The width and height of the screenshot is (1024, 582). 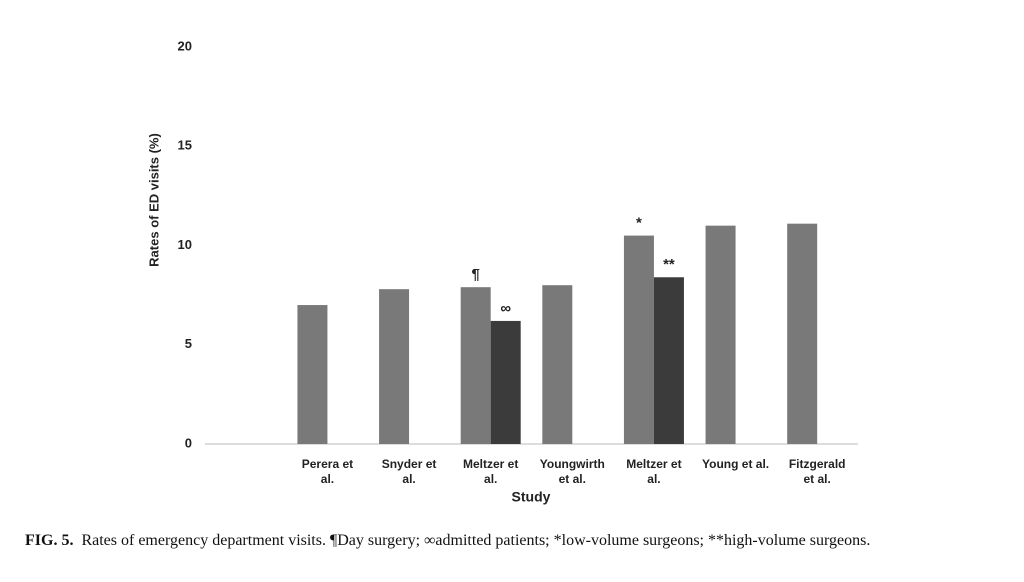 What do you see at coordinates (572, 471) in the screenshot?
I see `x-tick-label: Youngwirth et al.` at bounding box center [572, 471].